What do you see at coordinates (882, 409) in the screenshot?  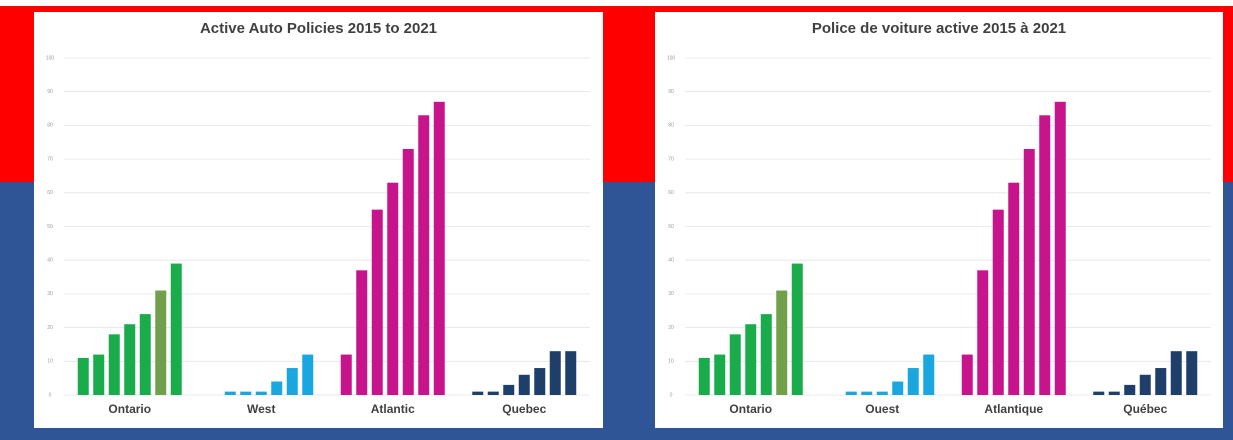 I see `x-tick-label: Ouest` at bounding box center [882, 409].